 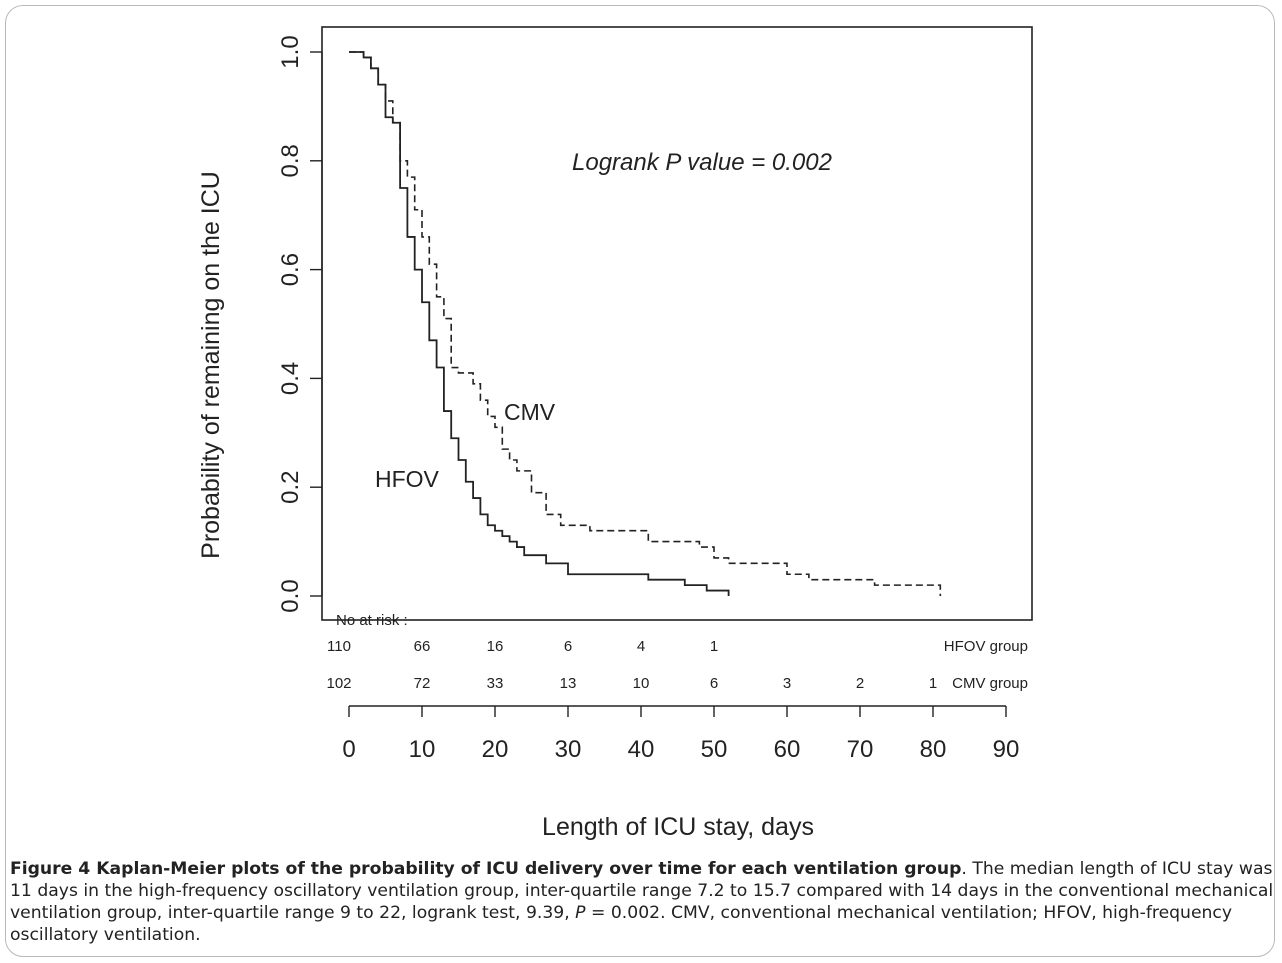 What do you see at coordinates (1006, 749) in the screenshot?
I see `x-tick-label: 90` at bounding box center [1006, 749].